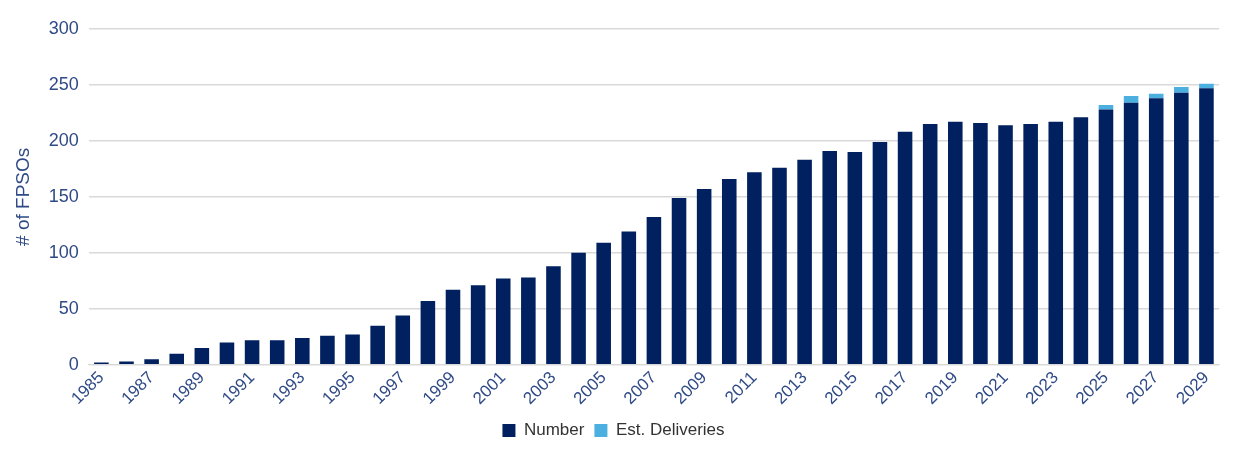  Describe the element at coordinates (670, 430) in the screenshot. I see `legend-label: Est. Deliveries` at that location.